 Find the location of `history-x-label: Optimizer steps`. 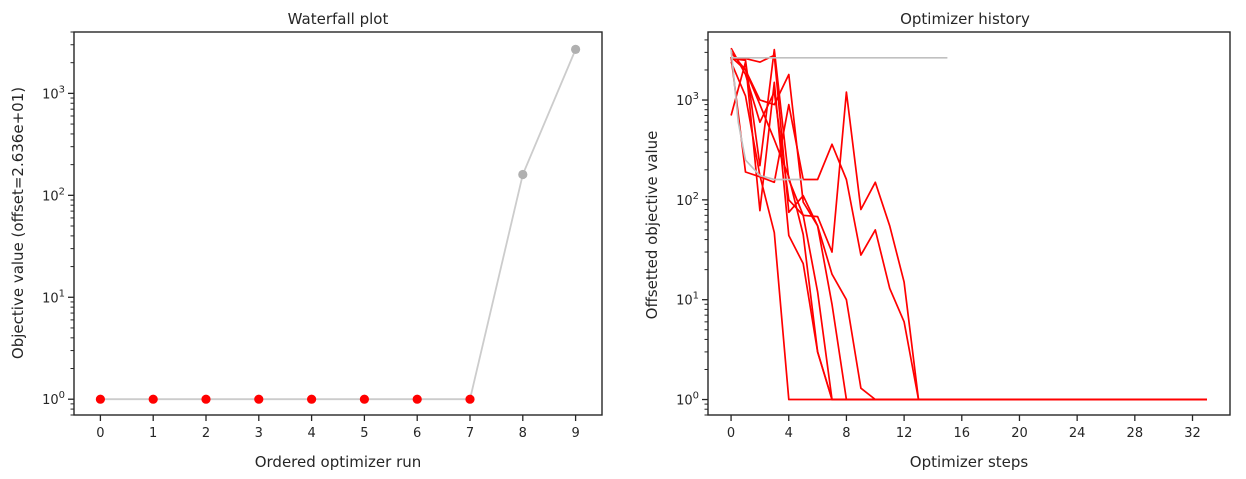

history-x-label: Optimizer steps is located at coordinates (969, 462).